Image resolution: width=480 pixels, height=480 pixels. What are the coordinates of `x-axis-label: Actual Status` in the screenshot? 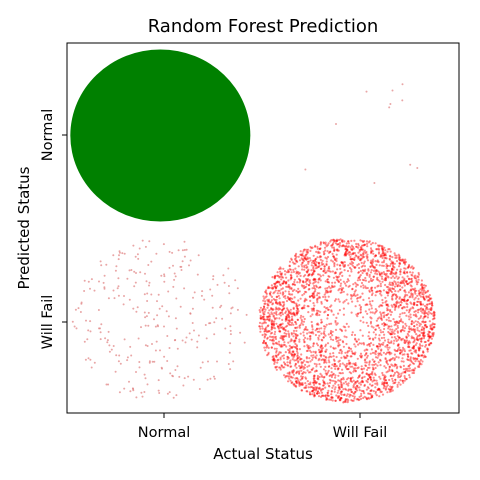 It's located at (263, 454).